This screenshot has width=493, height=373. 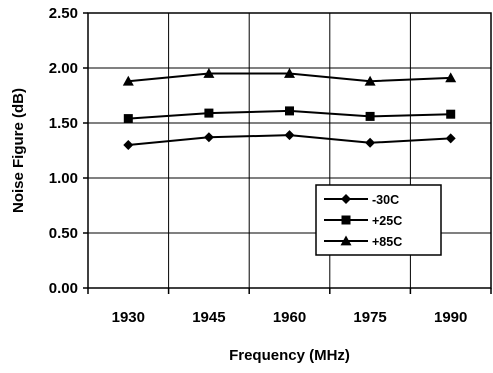 What do you see at coordinates (387, 221) in the screenshot?
I see `legend-label: +25C` at bounding box center [387, 221].